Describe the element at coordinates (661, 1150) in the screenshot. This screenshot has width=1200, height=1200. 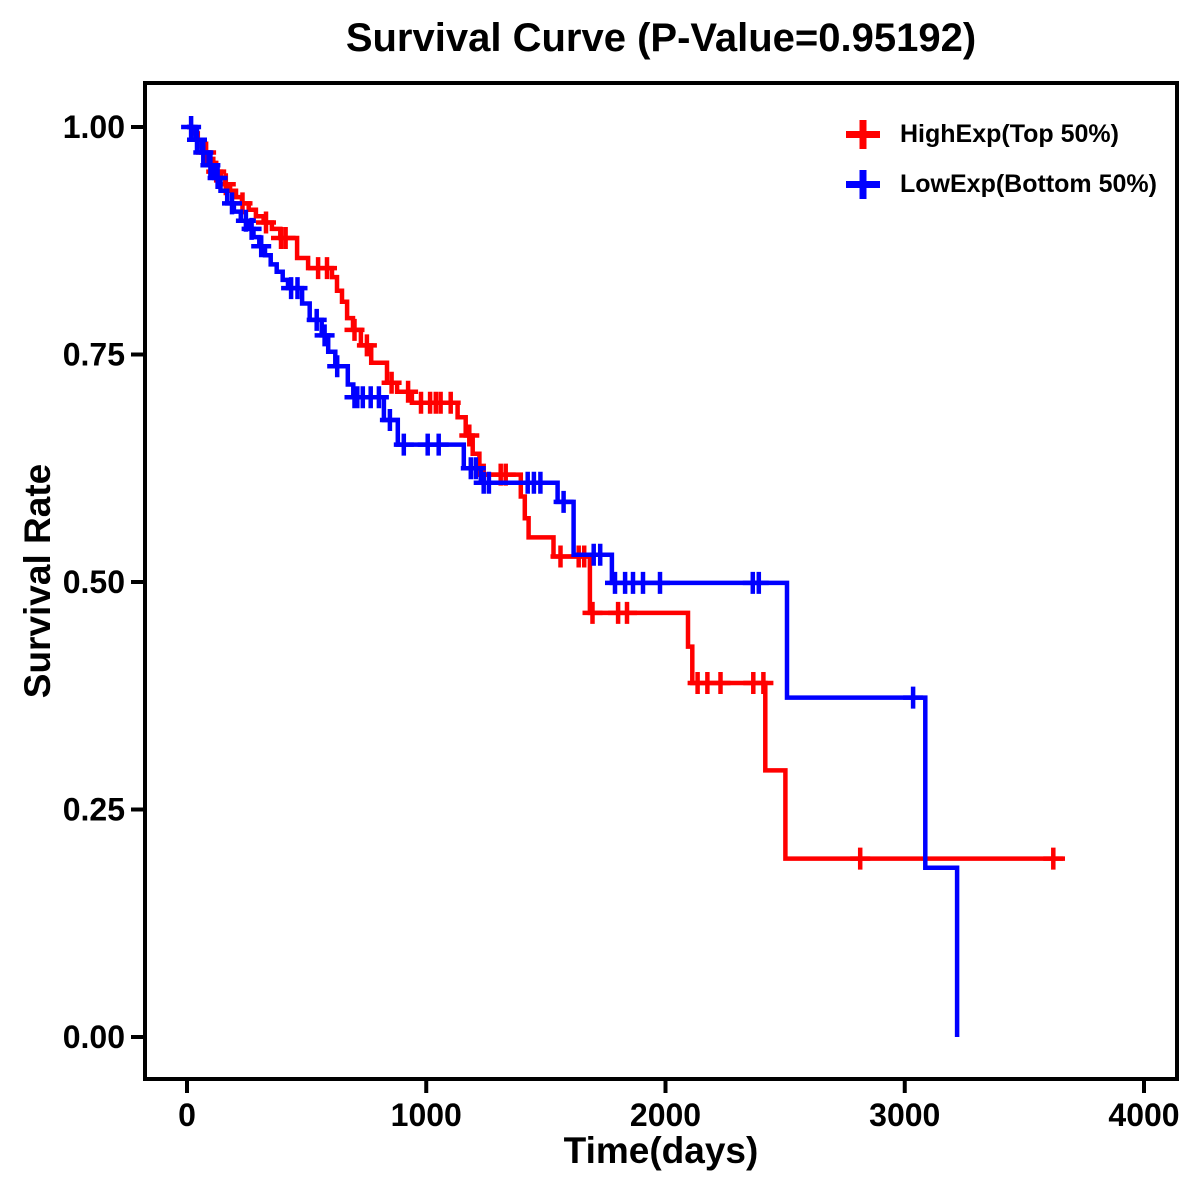
I see `x-axis-title: Time(days)` at that location.